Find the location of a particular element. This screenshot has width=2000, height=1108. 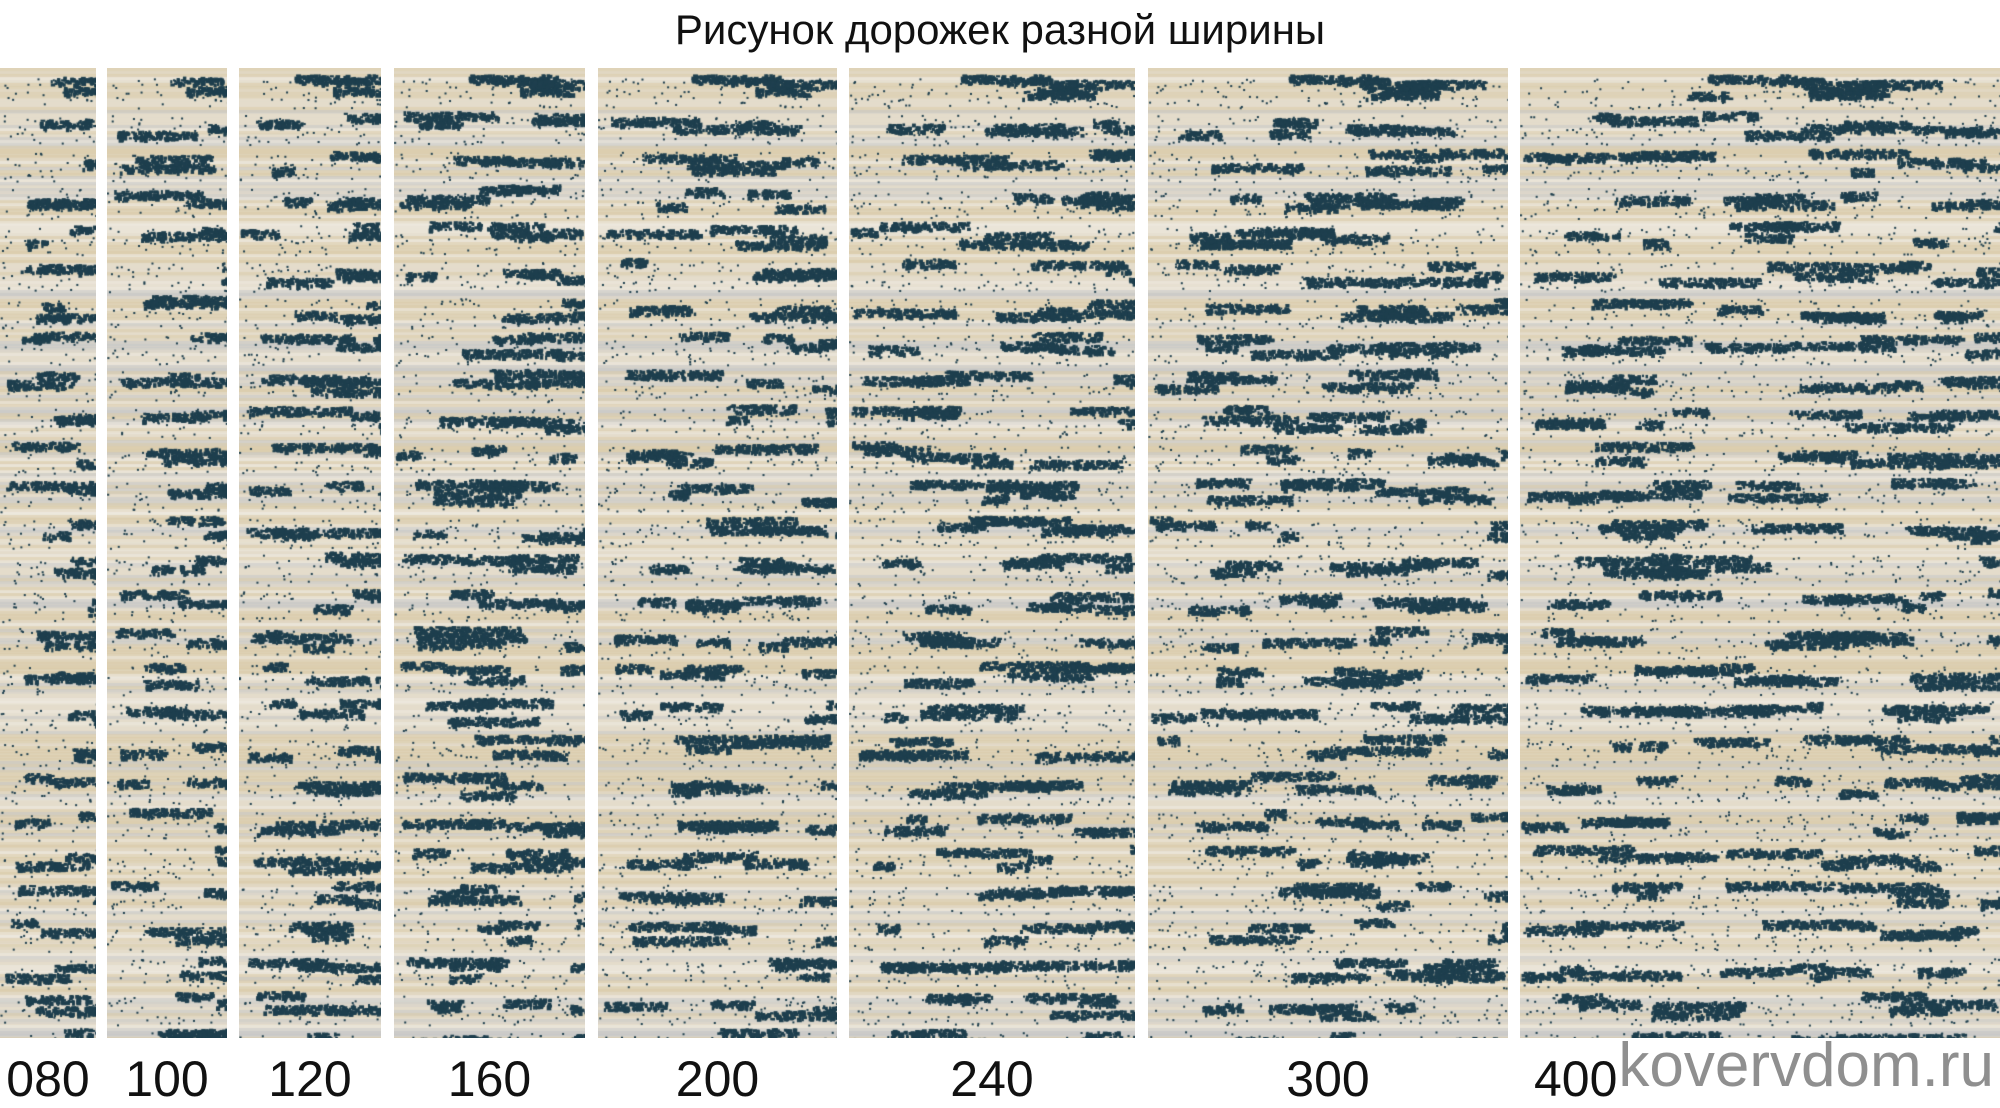

width-label: 080 is located at coordinates (48, 1079).